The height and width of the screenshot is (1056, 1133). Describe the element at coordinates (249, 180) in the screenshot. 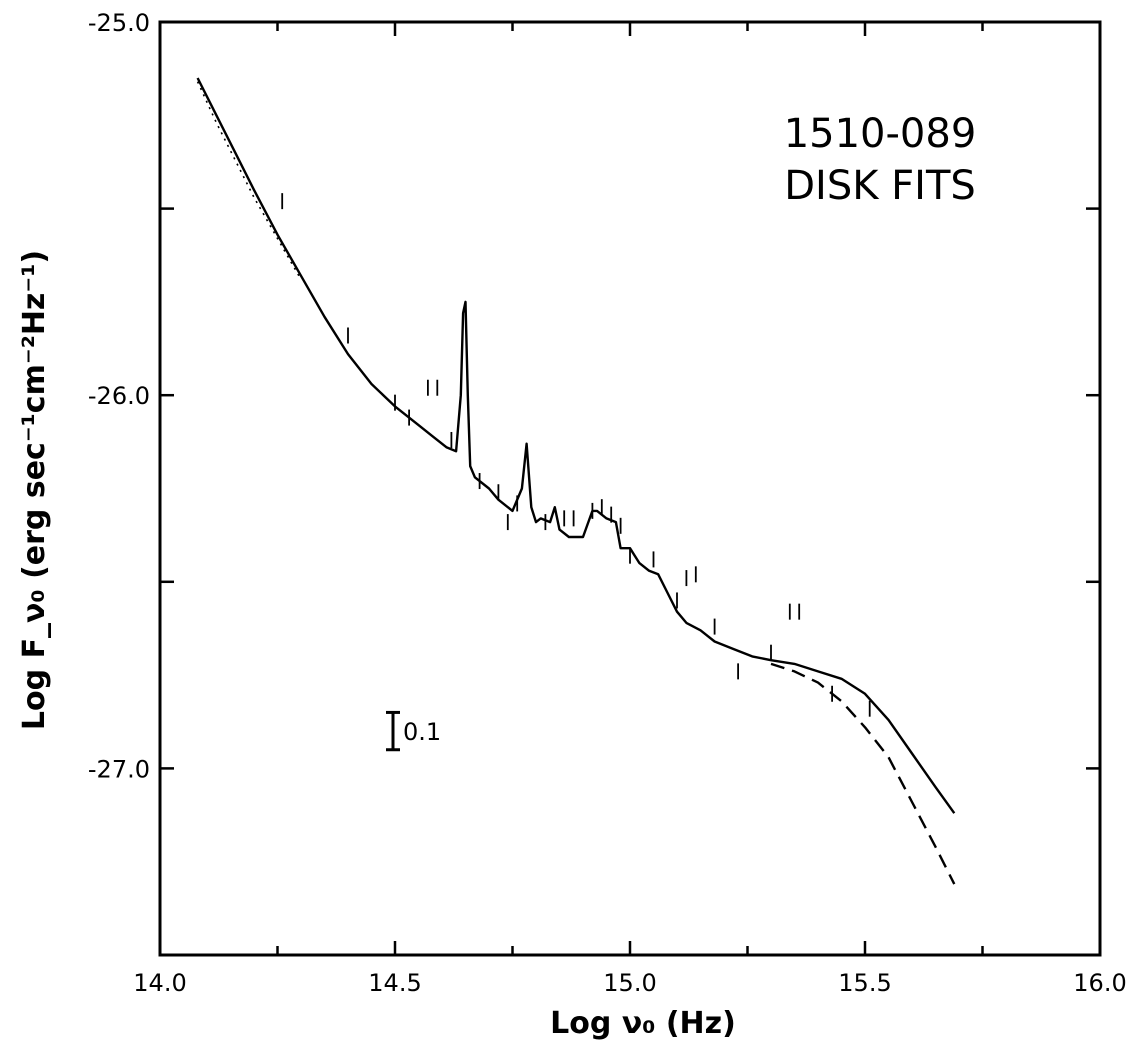

I see `series-line-dotted` at that location.